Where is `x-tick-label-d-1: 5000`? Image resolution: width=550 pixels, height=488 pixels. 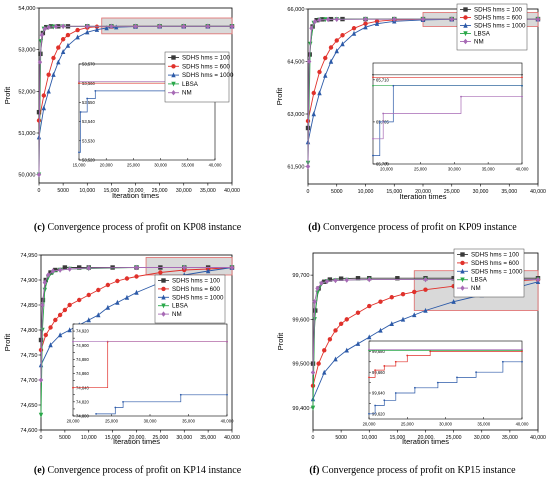 x-tick-label-d-1: 5000 is located at coordinates (337, 192).